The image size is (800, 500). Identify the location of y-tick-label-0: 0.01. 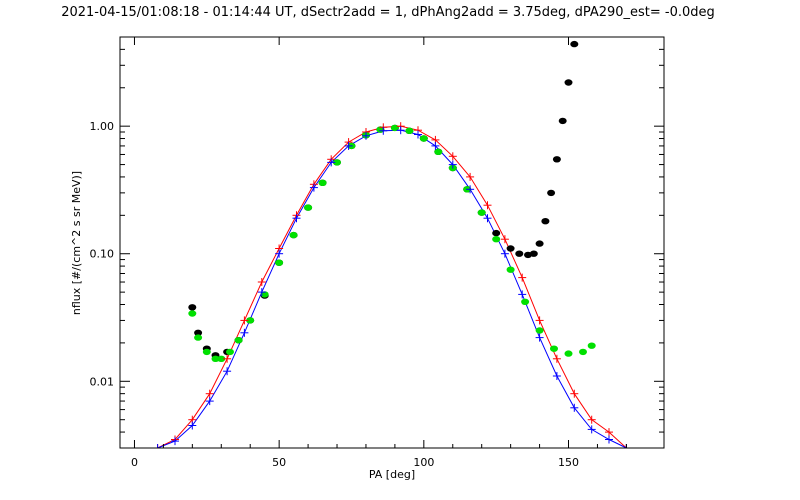
(102, 381).